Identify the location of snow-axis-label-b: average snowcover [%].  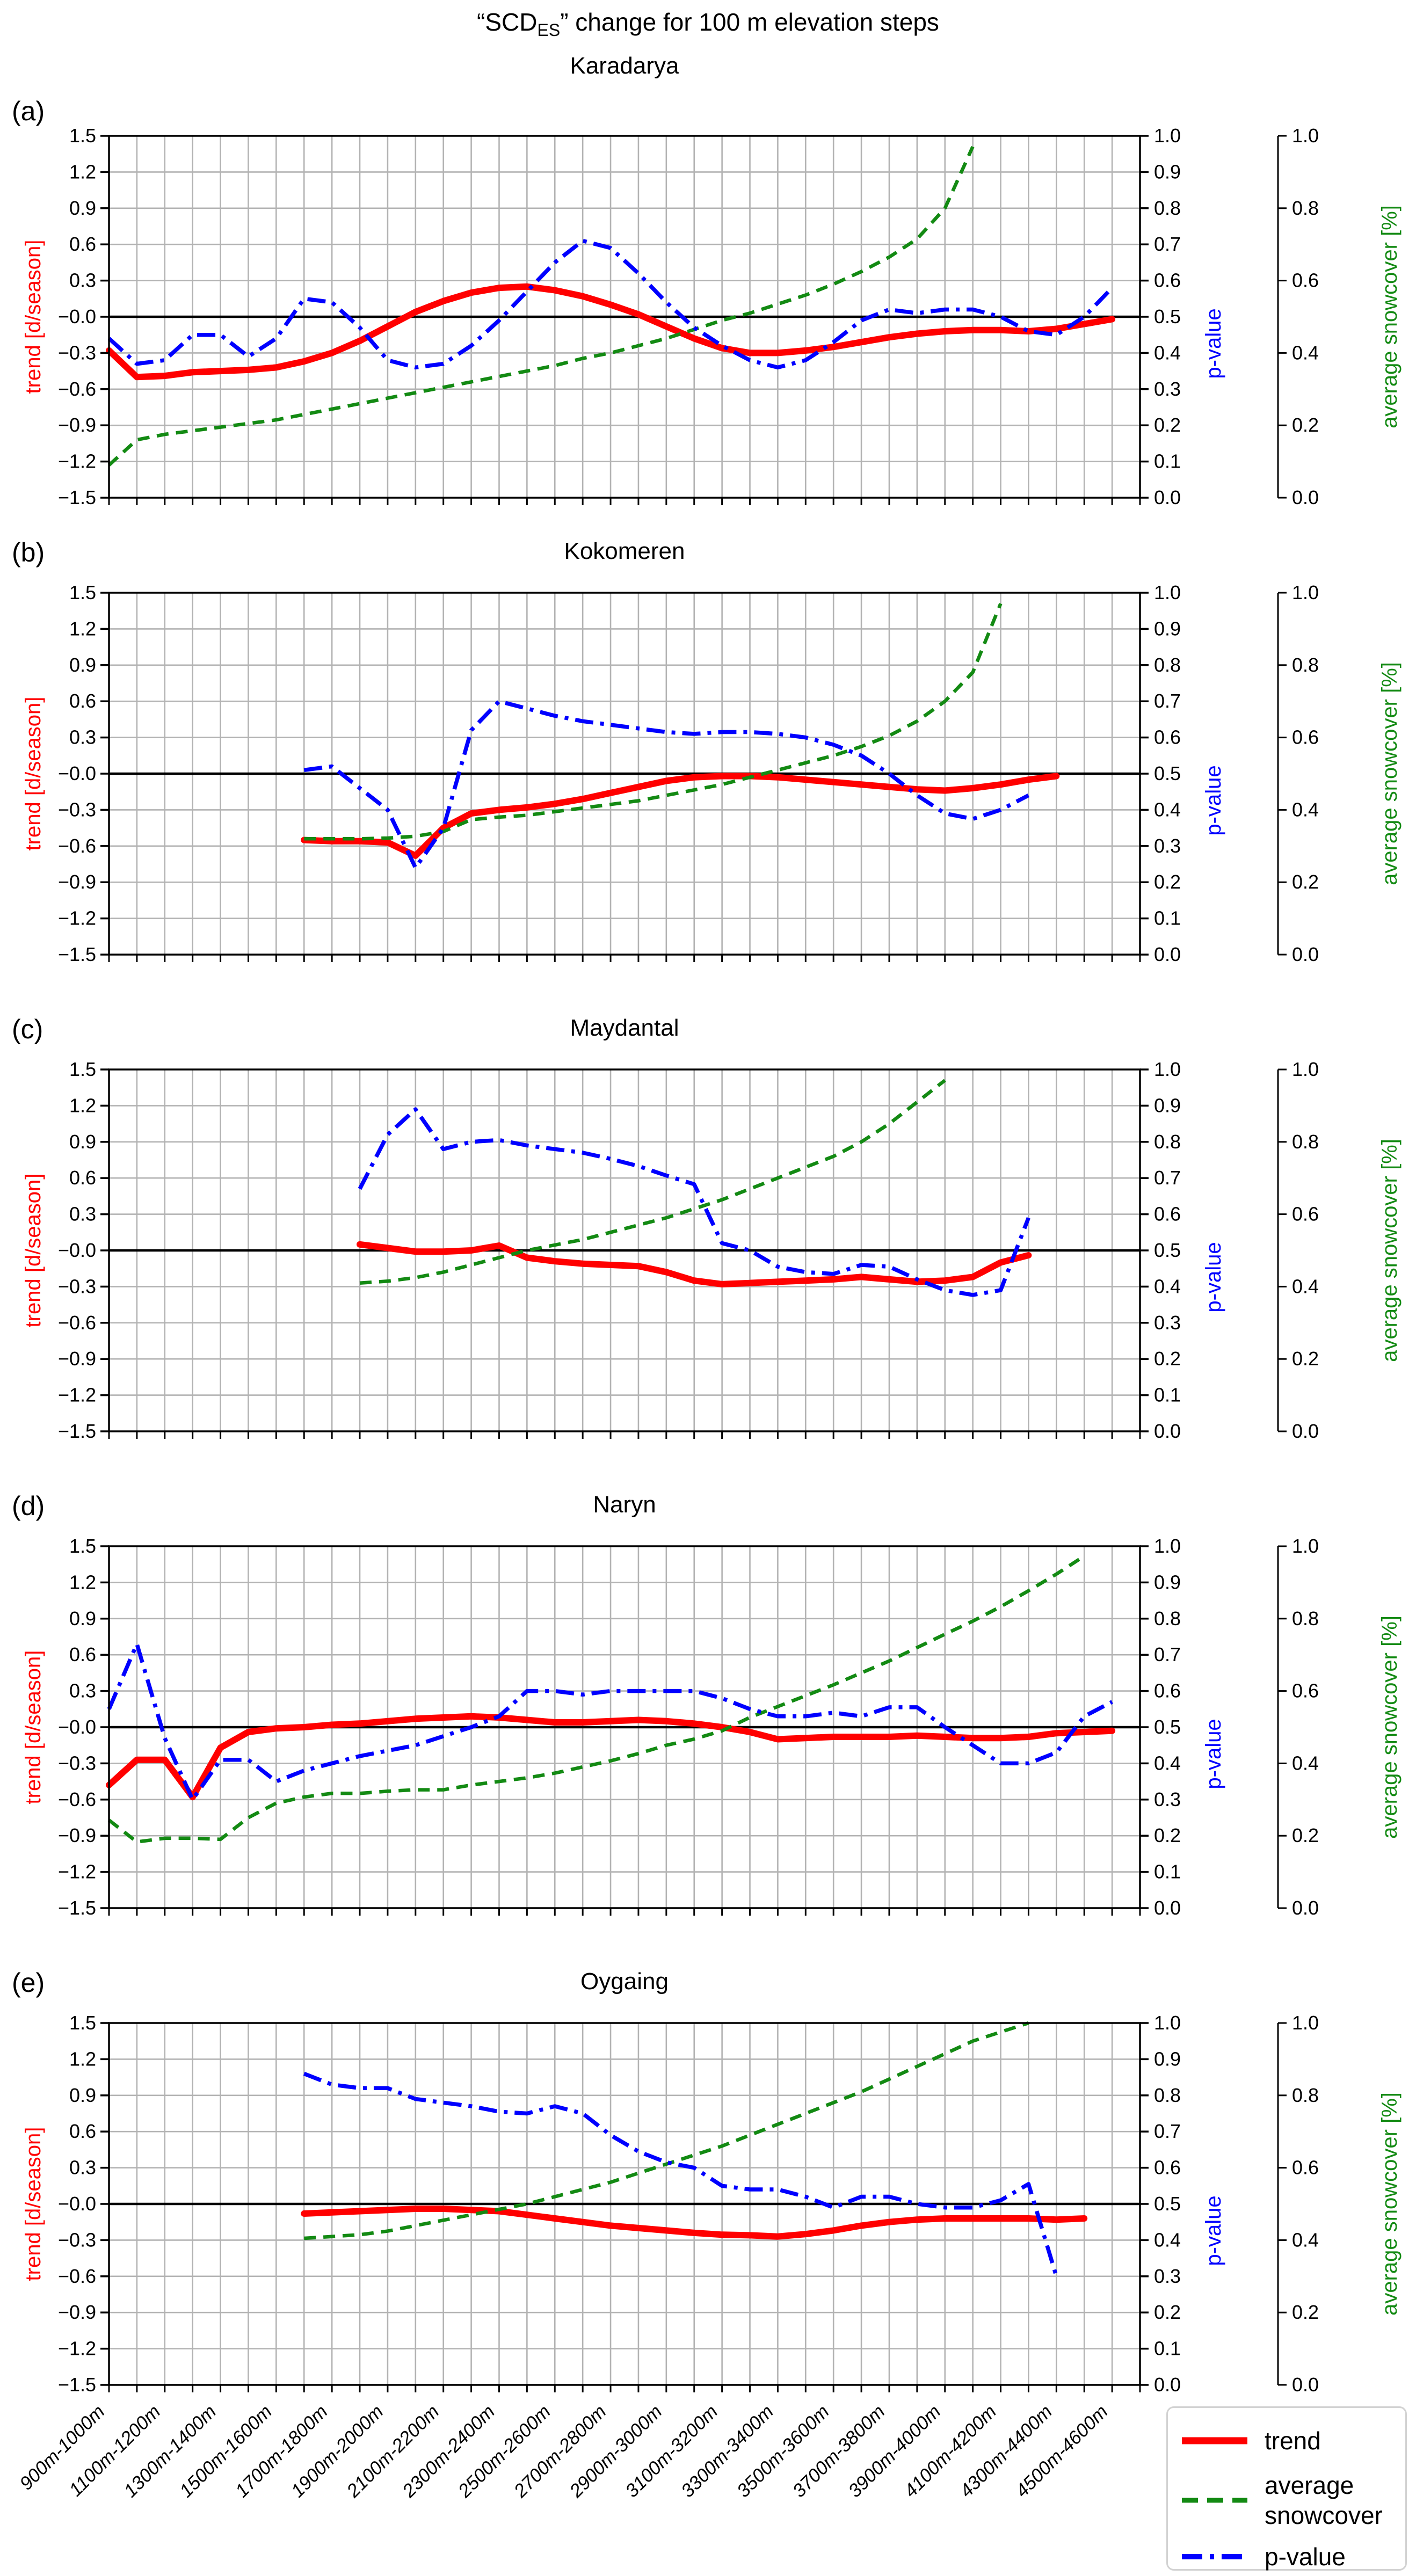
(1389, 773).